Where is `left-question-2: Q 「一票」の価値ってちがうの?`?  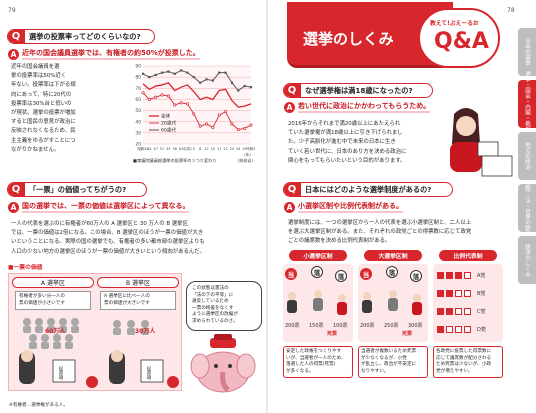
left-question-2: Q 「一票」の価値ってちがうの? is located at coordinates (77, 189).